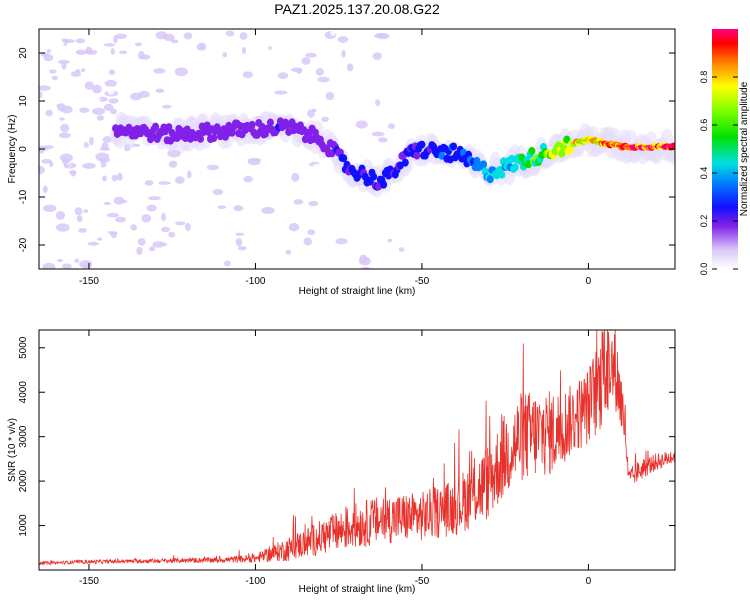 Image resolution: width=750 pixels, height=600 pixels. Describe the element at coordinates (744, 148) in the screenshot. I see `colorbar-label: Normalized spectral amplitude` at that location.